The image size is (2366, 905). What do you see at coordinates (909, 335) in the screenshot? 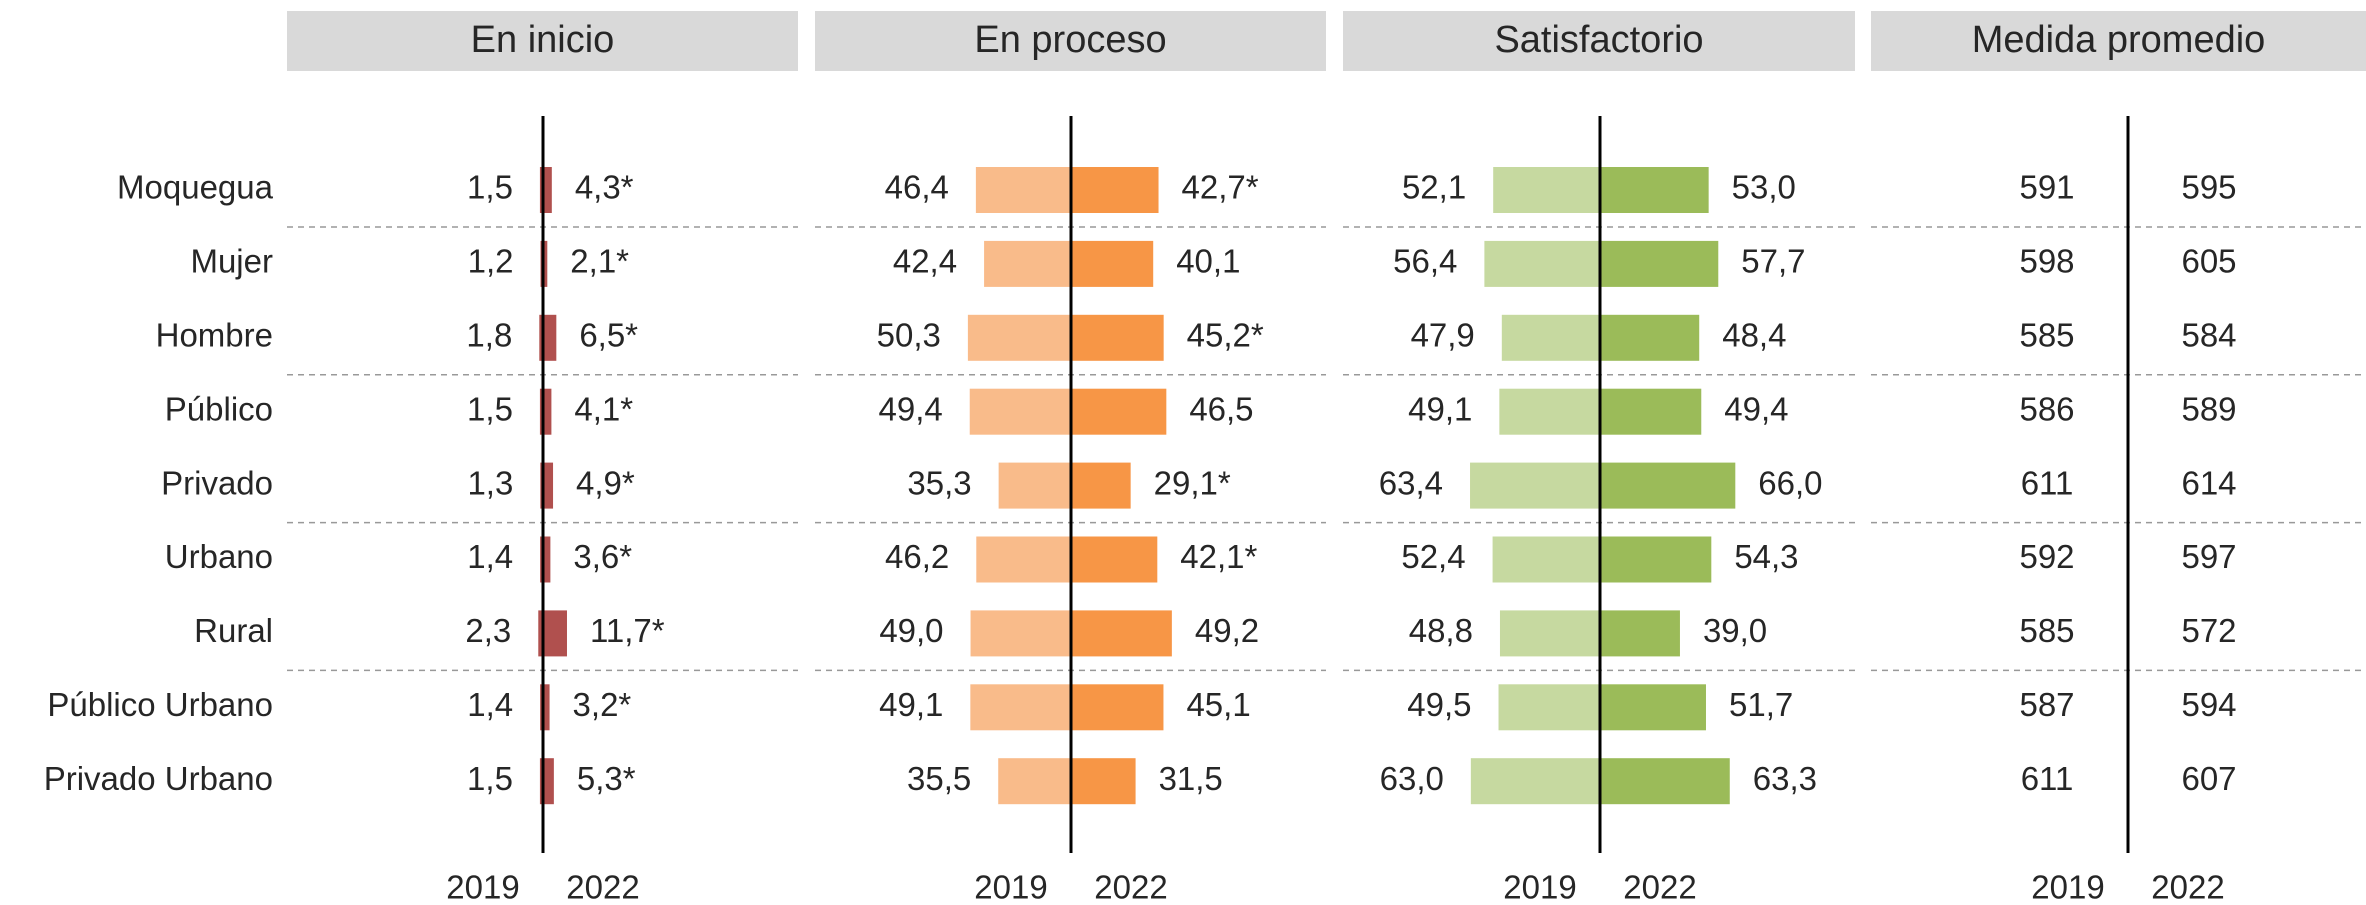
I see `value-label: 50,3` at bounding box center [909, 335].